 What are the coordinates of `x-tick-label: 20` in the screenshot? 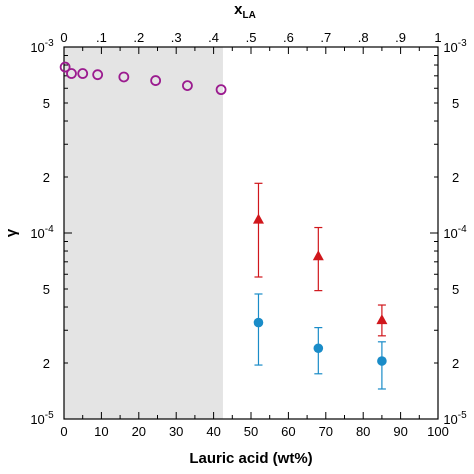 It's located at (139, 431).